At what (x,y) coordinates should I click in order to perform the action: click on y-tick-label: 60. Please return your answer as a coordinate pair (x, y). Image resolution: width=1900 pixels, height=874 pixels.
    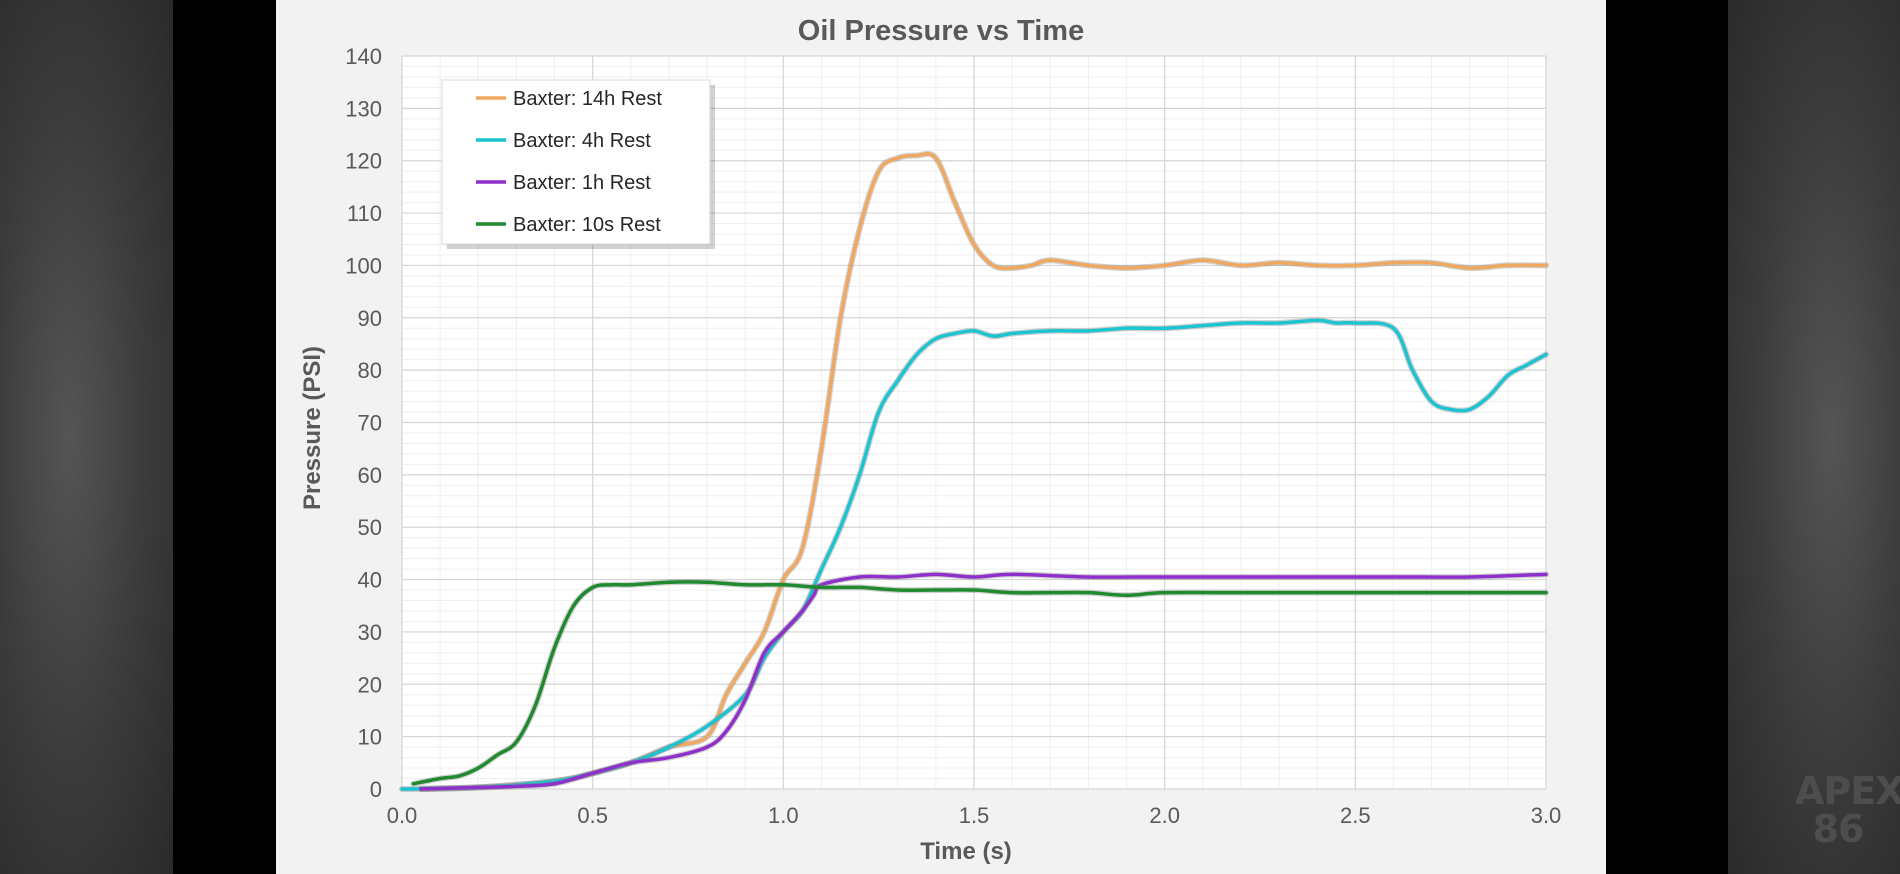
    Looking at the image, I should click on (370, 475).